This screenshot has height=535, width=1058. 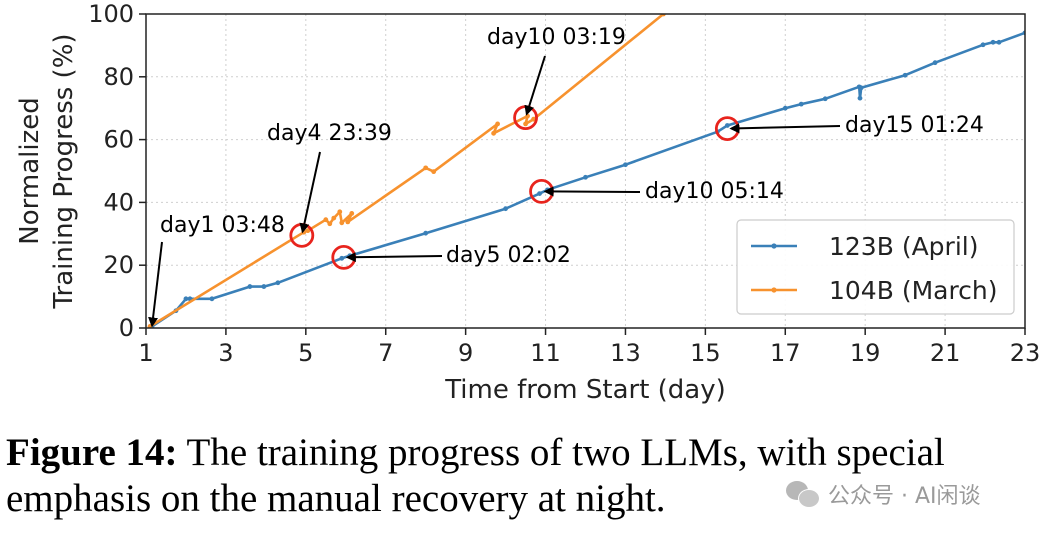 What do you see at coordinates (714, 191) in the screenshot?
I see `annotation-label: day10 05:14` at bounding box center [714, 191].